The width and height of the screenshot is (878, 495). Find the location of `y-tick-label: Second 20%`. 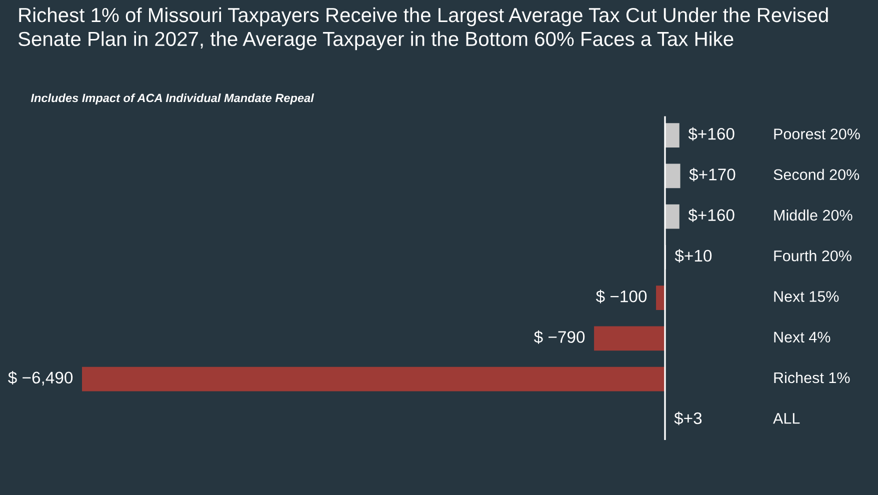

y-tick-label: Second 20% is located at coordinates (817, 174).